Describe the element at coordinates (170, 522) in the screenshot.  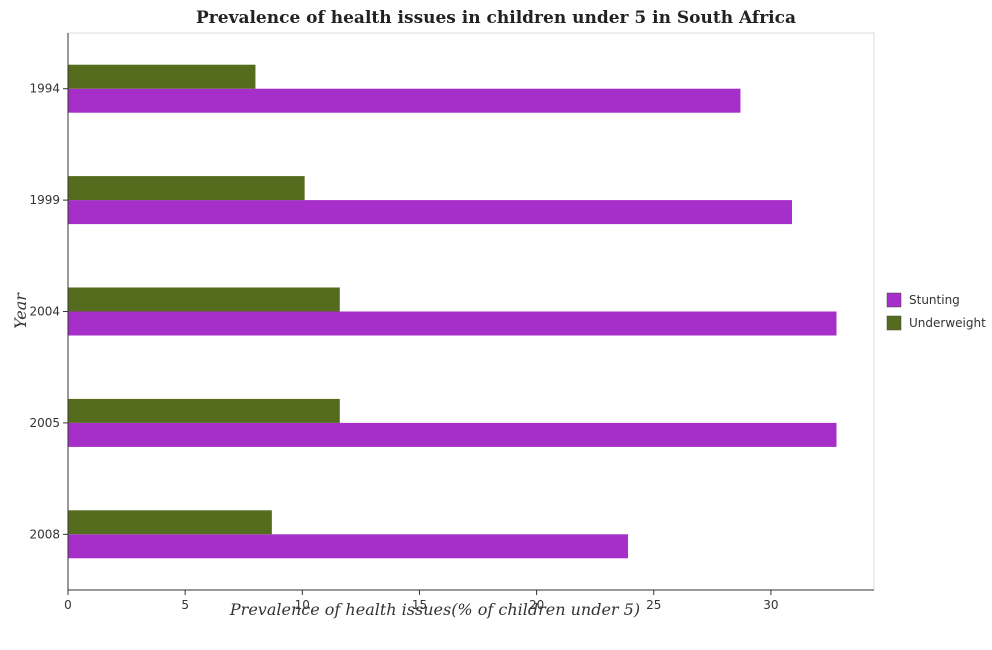
I see `bar-underweight-2008` at that location.